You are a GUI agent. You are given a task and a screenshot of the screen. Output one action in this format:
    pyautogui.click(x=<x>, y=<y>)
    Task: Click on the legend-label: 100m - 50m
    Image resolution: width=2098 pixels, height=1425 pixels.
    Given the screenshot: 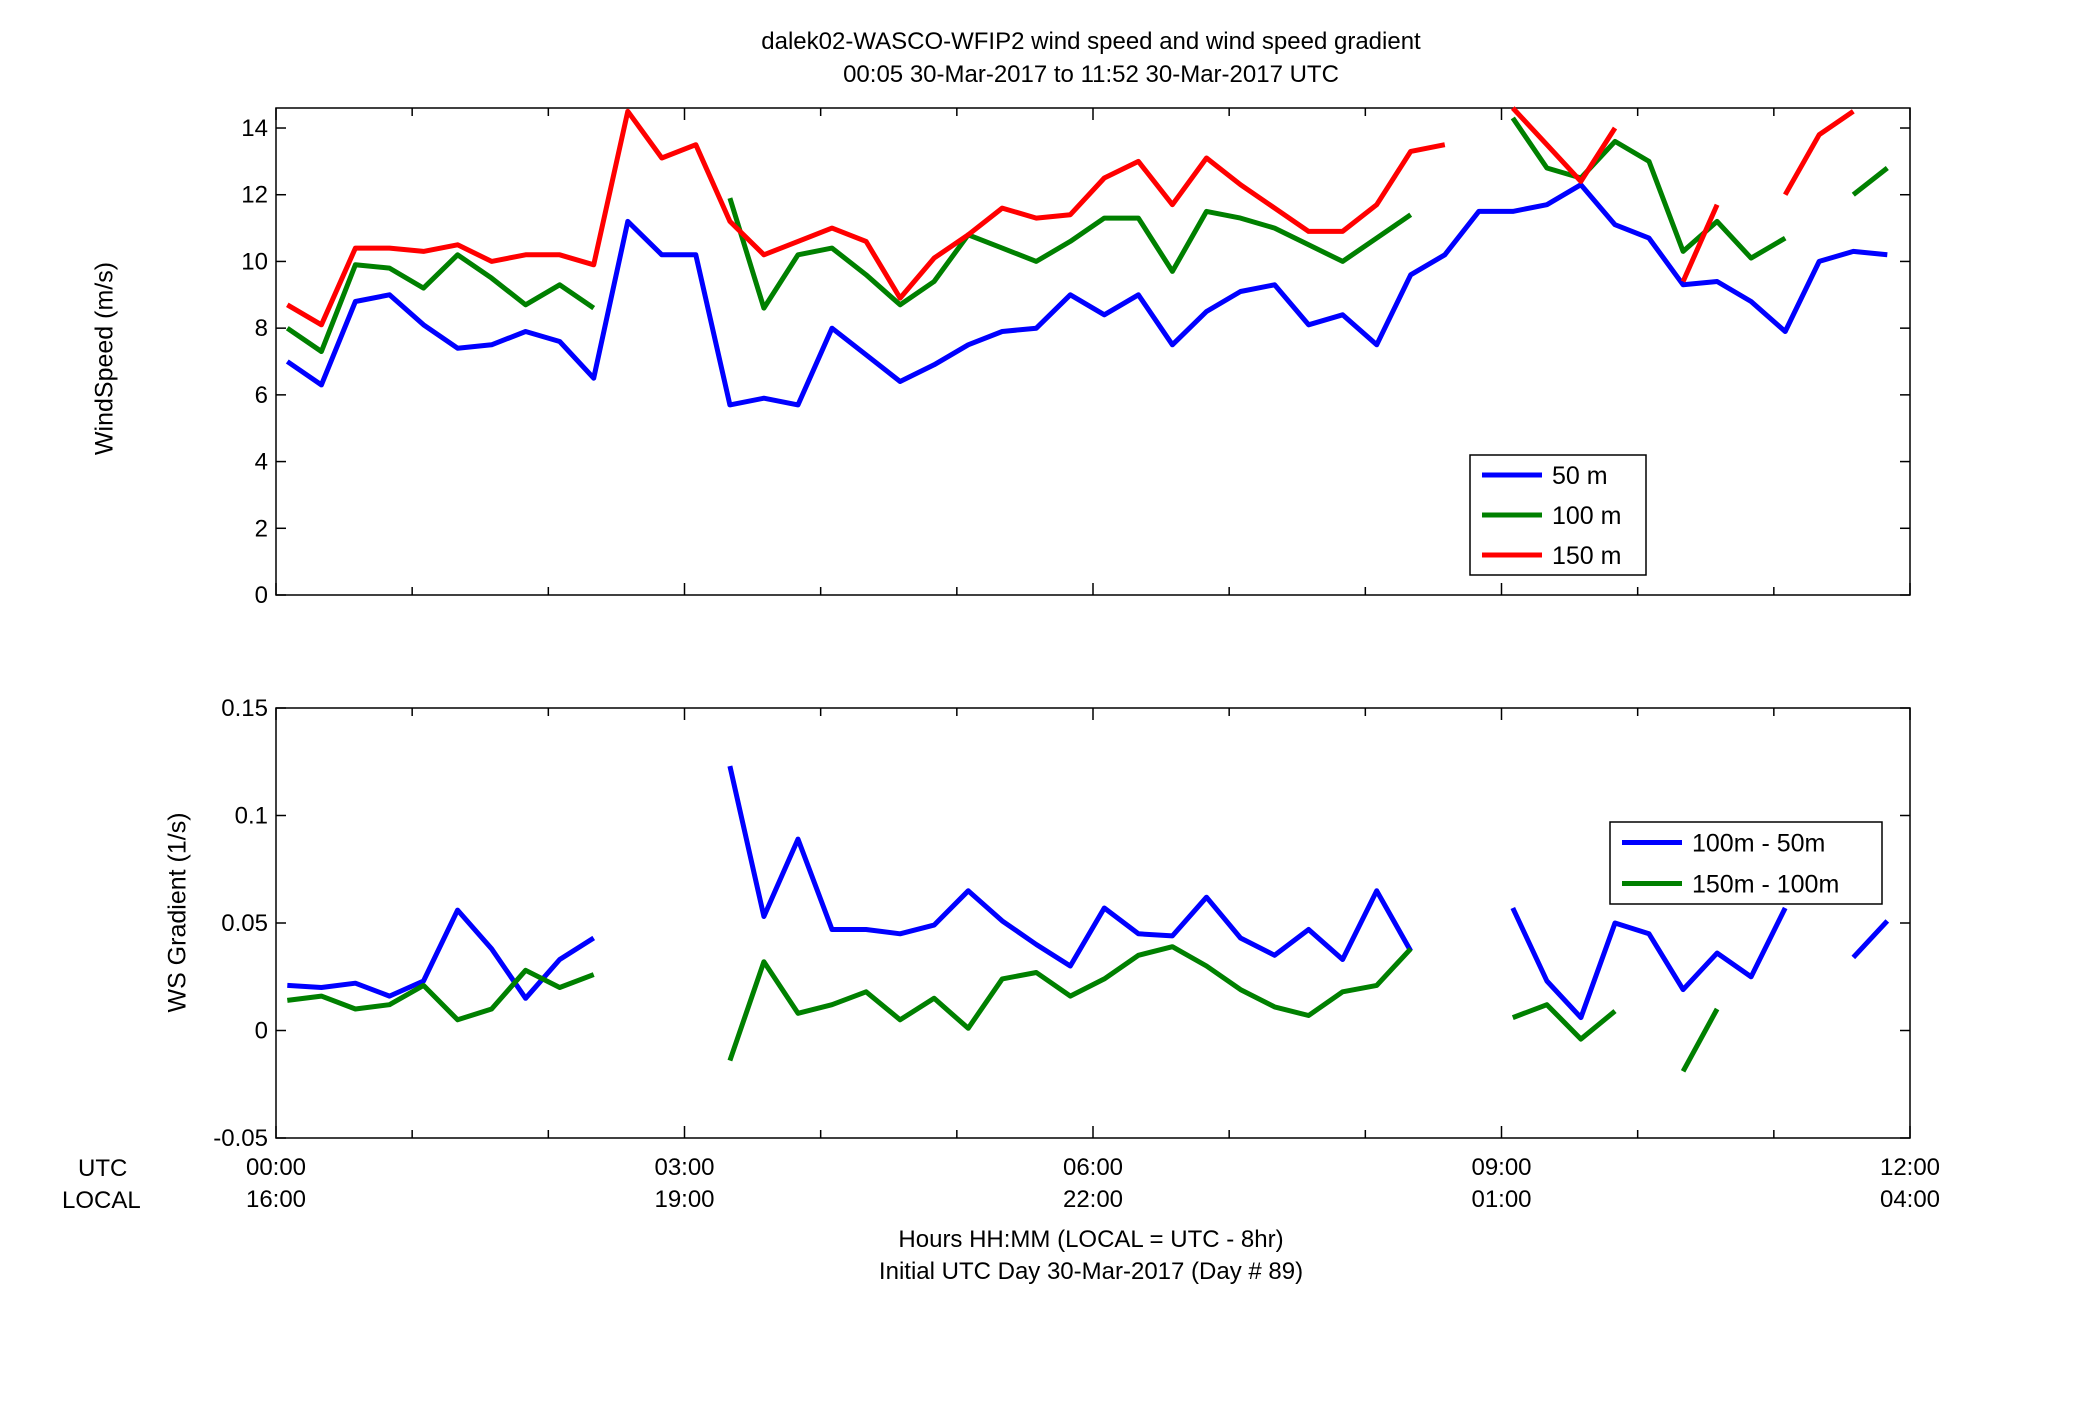 What is the action you would take?
    pyautogui.click(x=1758, y=844)
    